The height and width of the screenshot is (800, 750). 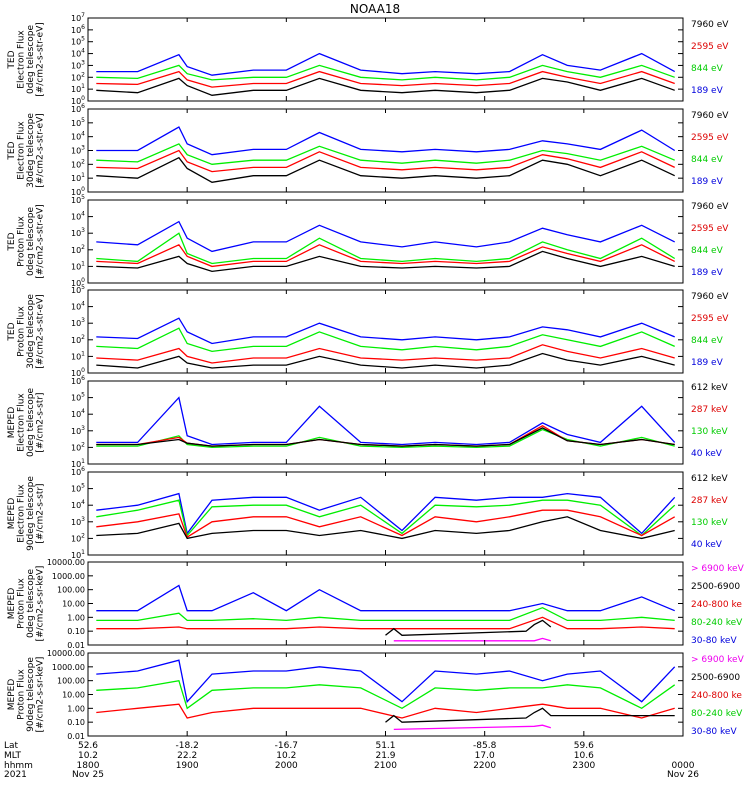 I want to click on y-axis-title-line: [#/cm2-s-str], so click(x=41, y=422).